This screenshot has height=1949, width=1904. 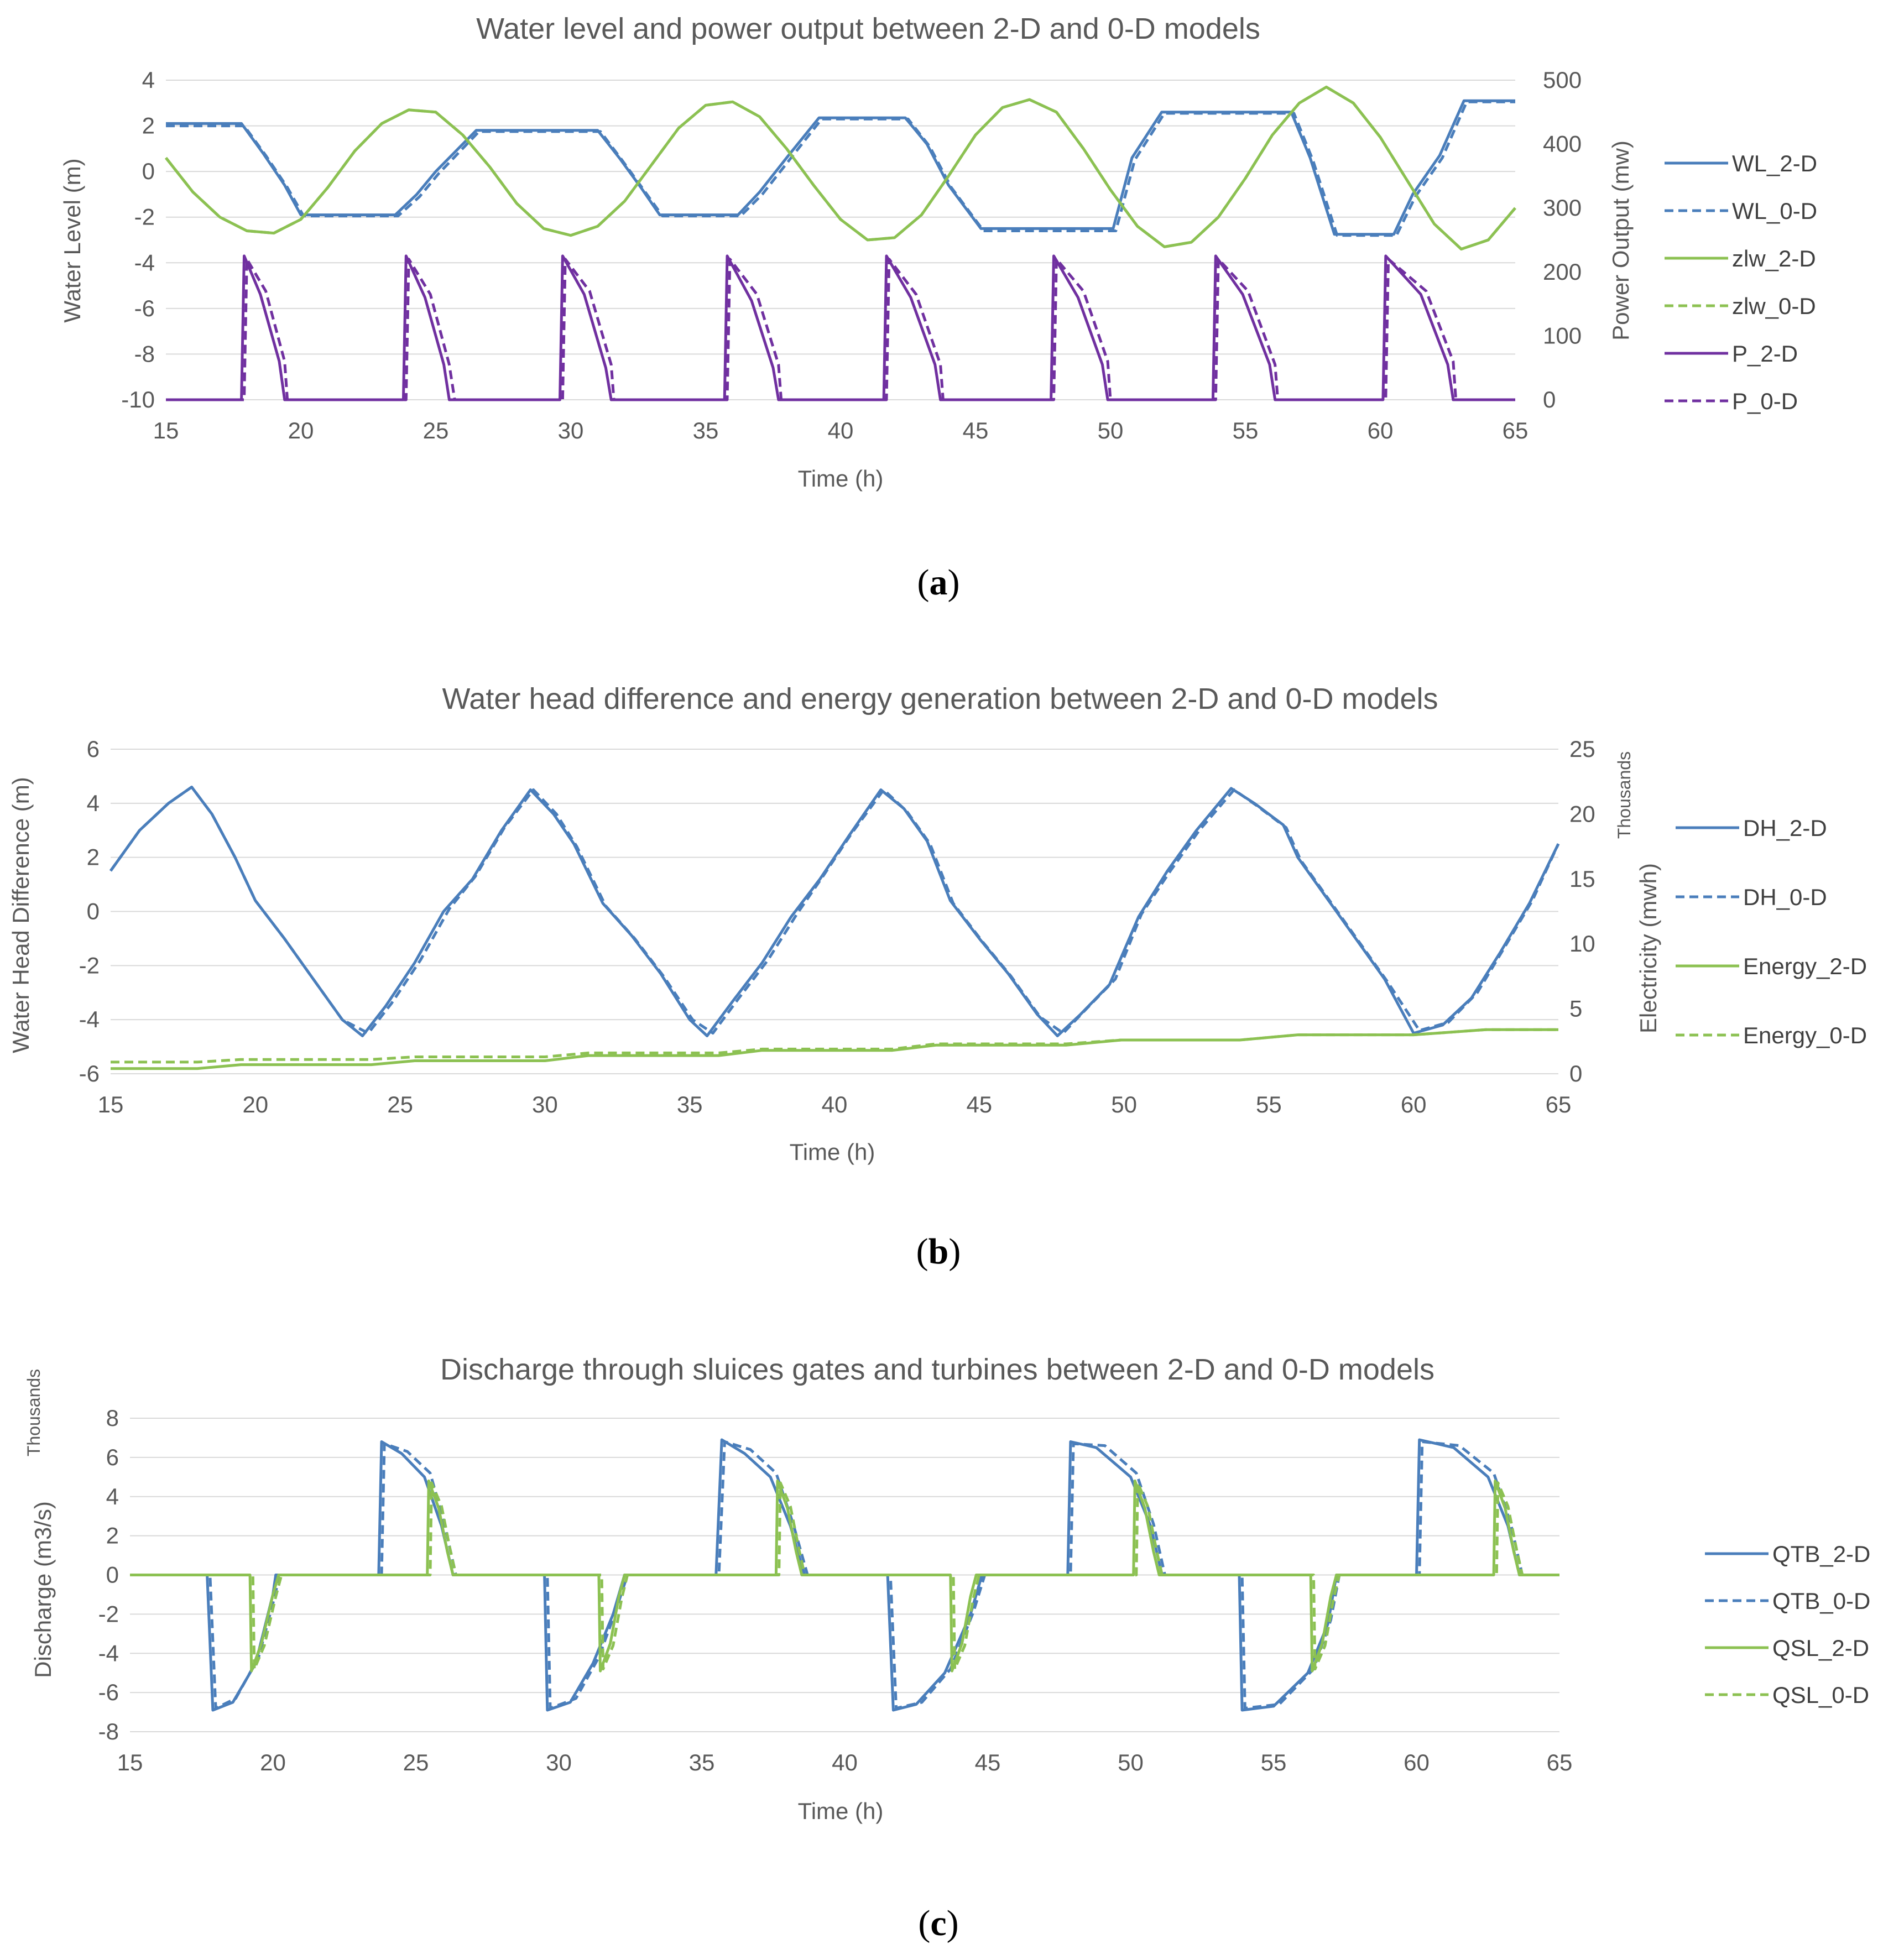 I want to click on panel-a-y2-tick-label: 300, so click(x=1563, y=208).